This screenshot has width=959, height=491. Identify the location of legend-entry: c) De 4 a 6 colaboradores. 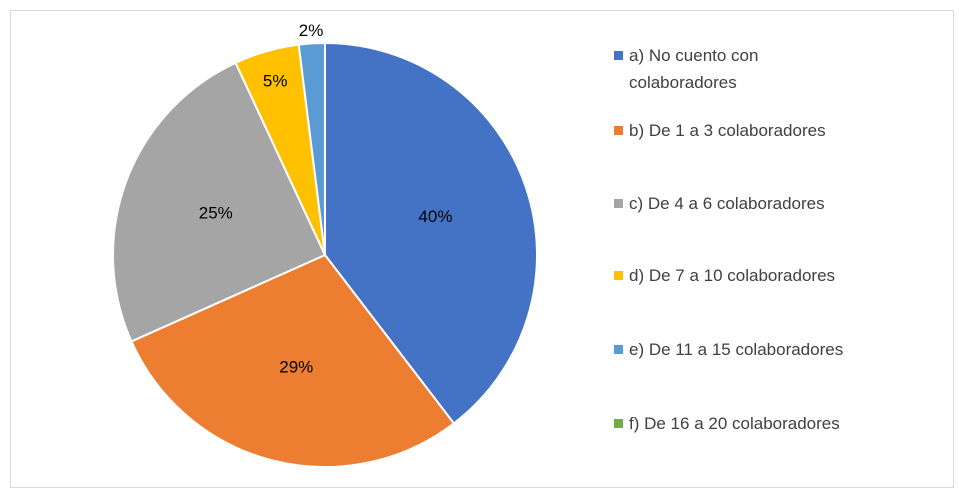
(779, 203).